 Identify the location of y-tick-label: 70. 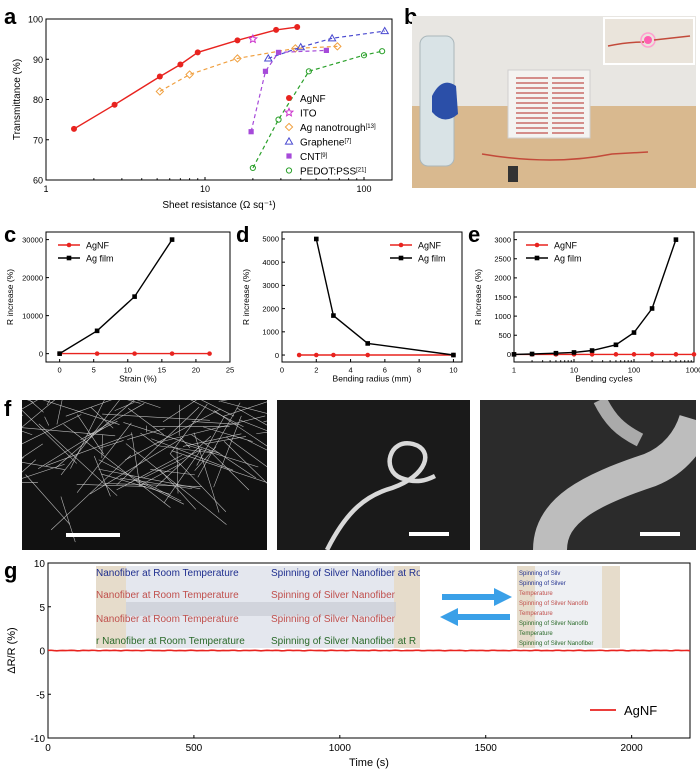
(38, 140).